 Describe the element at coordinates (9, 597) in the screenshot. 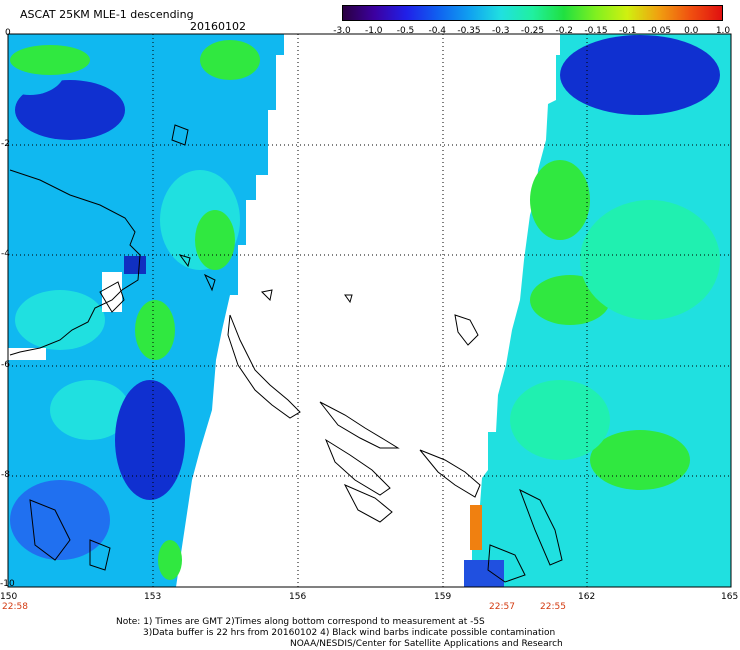

I see `lon-label: 150` at that location.